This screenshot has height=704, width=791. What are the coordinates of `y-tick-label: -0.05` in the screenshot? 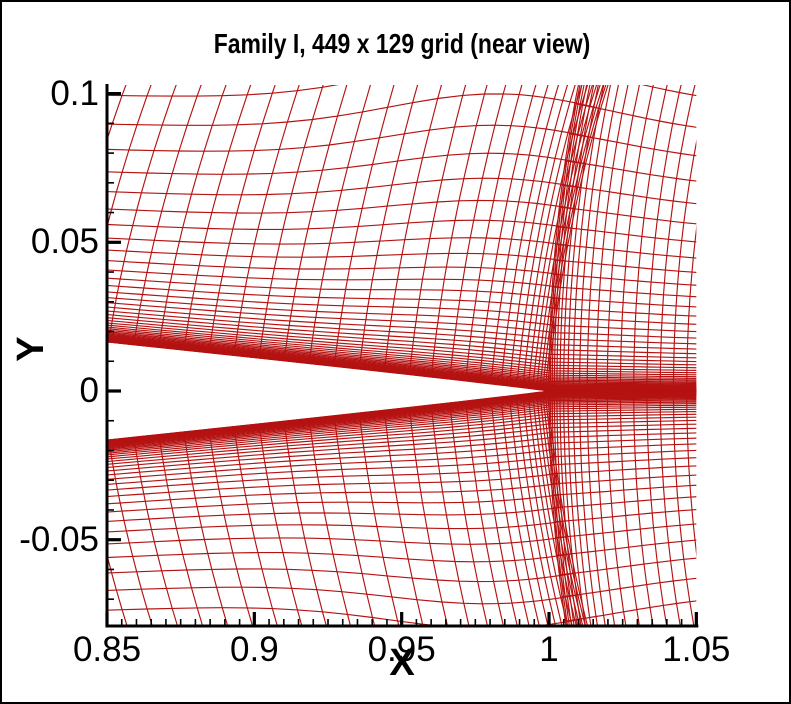 It's located at (59, 539).